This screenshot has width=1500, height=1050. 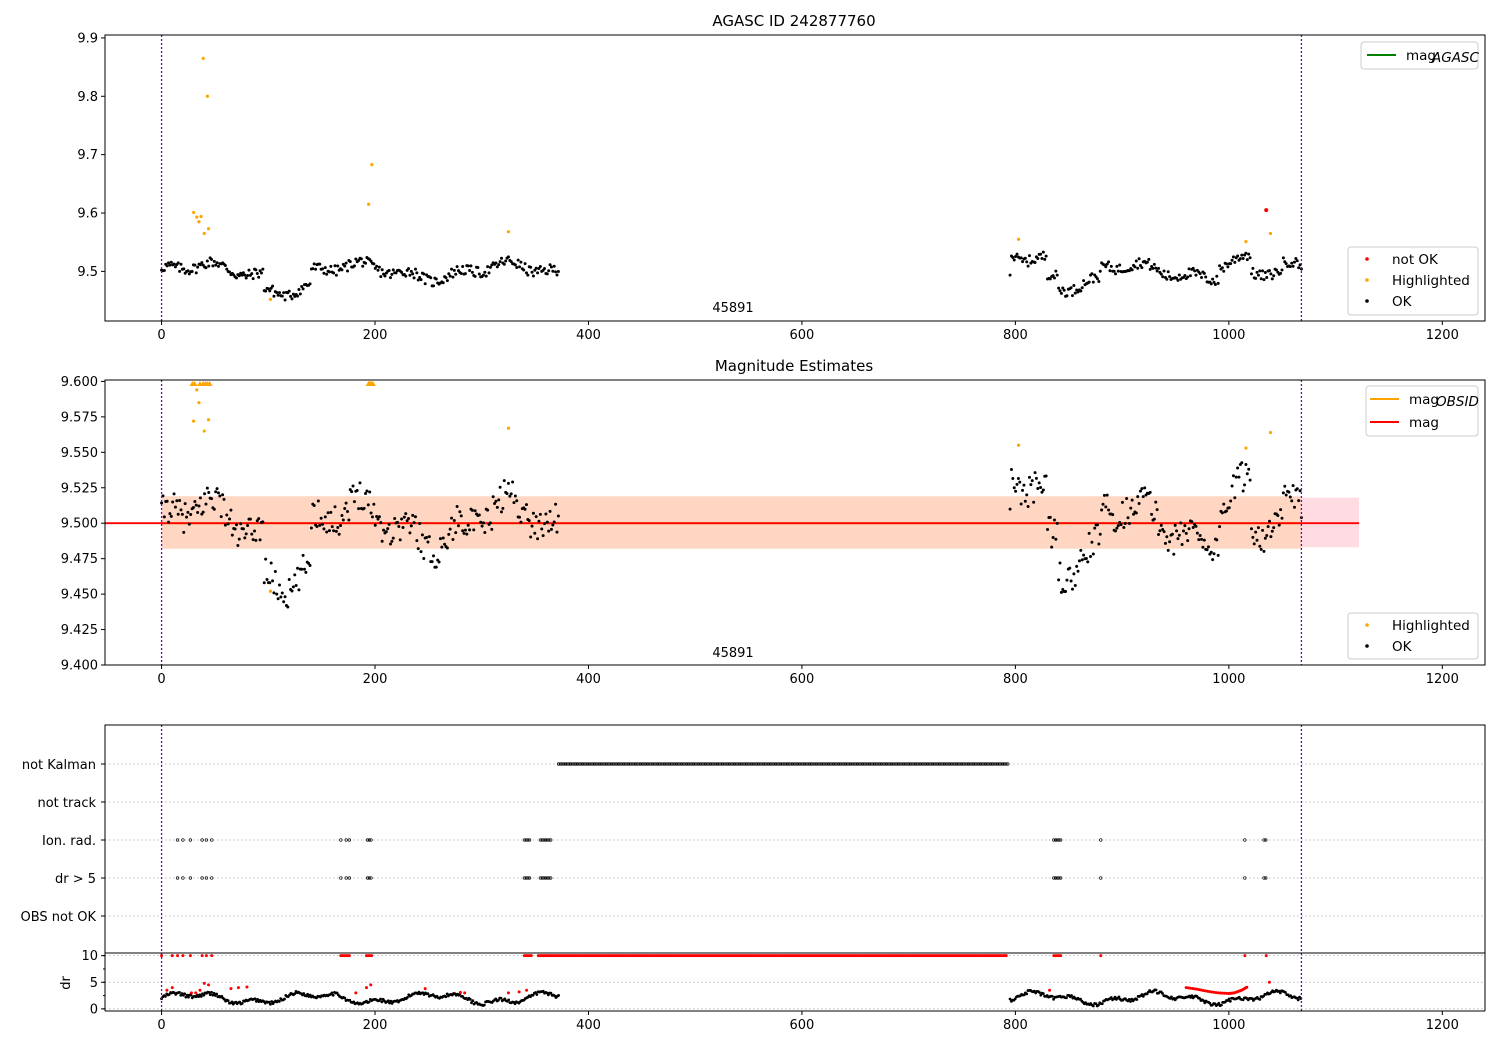 What do you see at coordinates (87, 38) in the screenshot?
I see `agasc-y-tick-label: 9.9` at bounding box center [87, 38].